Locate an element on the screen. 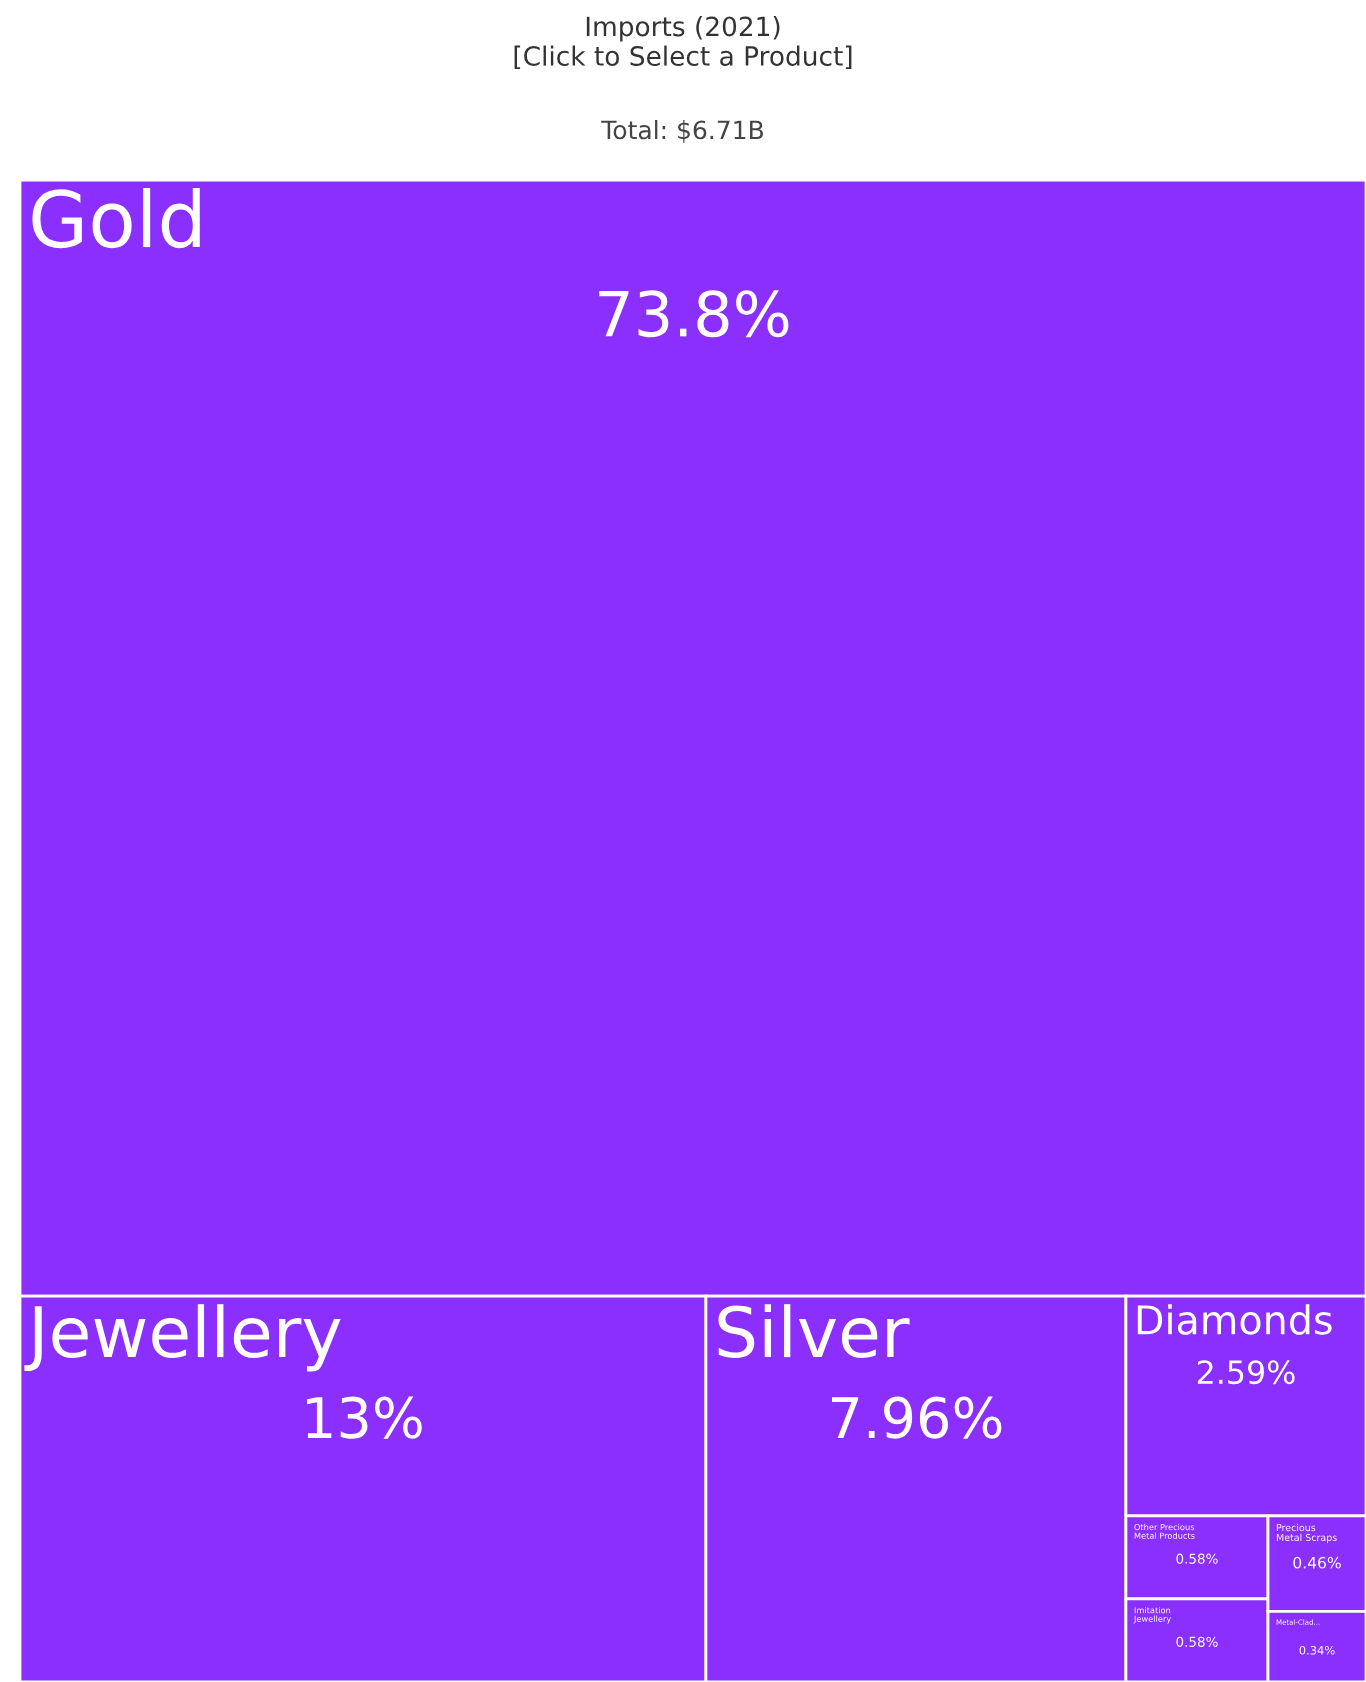  data-label: 2.59% is located at coordinates (1246, 1372).